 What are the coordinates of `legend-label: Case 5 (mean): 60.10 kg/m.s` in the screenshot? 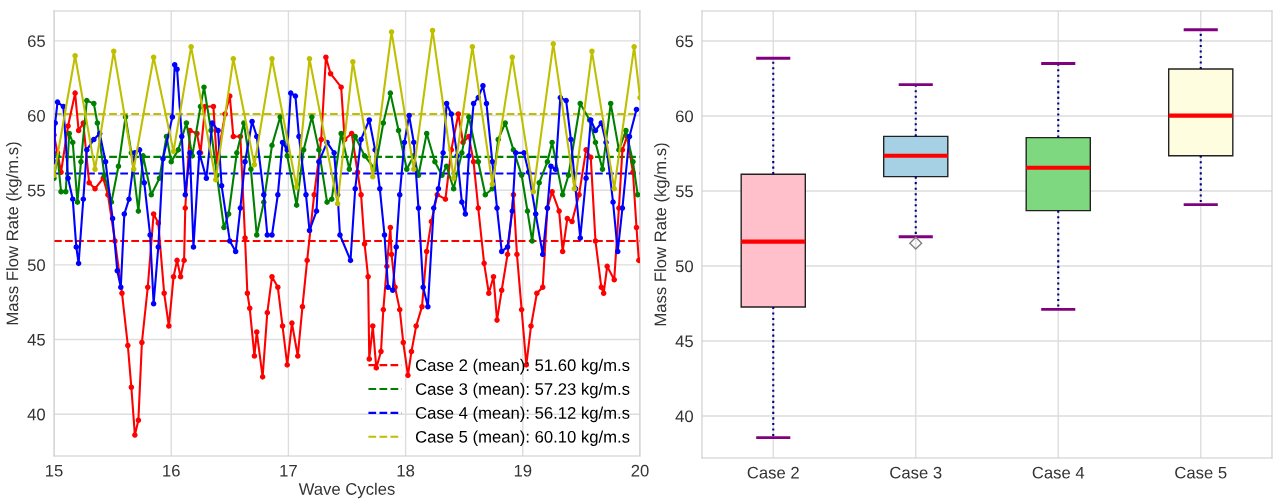 It's located at (522, 438).